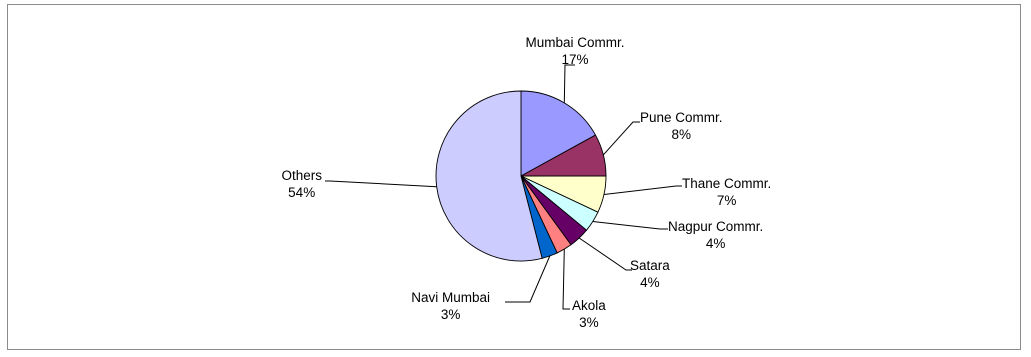 The height and width of the screenshot is (357, 1031). Describe the element at coordinates (589, 314) in the screenshot. I see `data-label-akola: Akola 3%` at that location.